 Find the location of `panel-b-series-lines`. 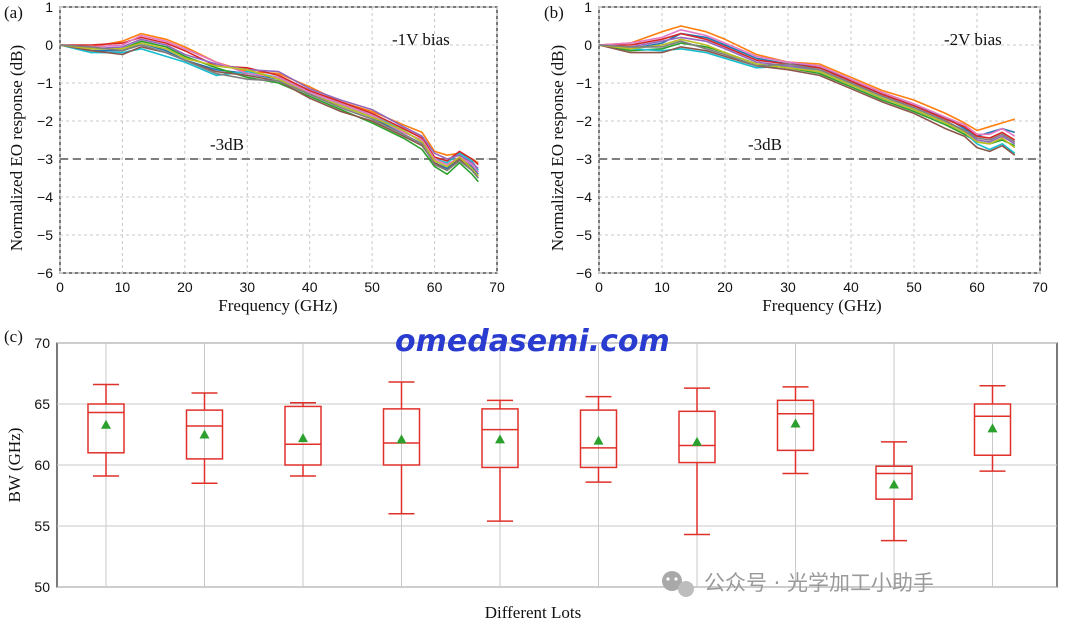

panel-b-series-lines is located at coordinates (807, 90).